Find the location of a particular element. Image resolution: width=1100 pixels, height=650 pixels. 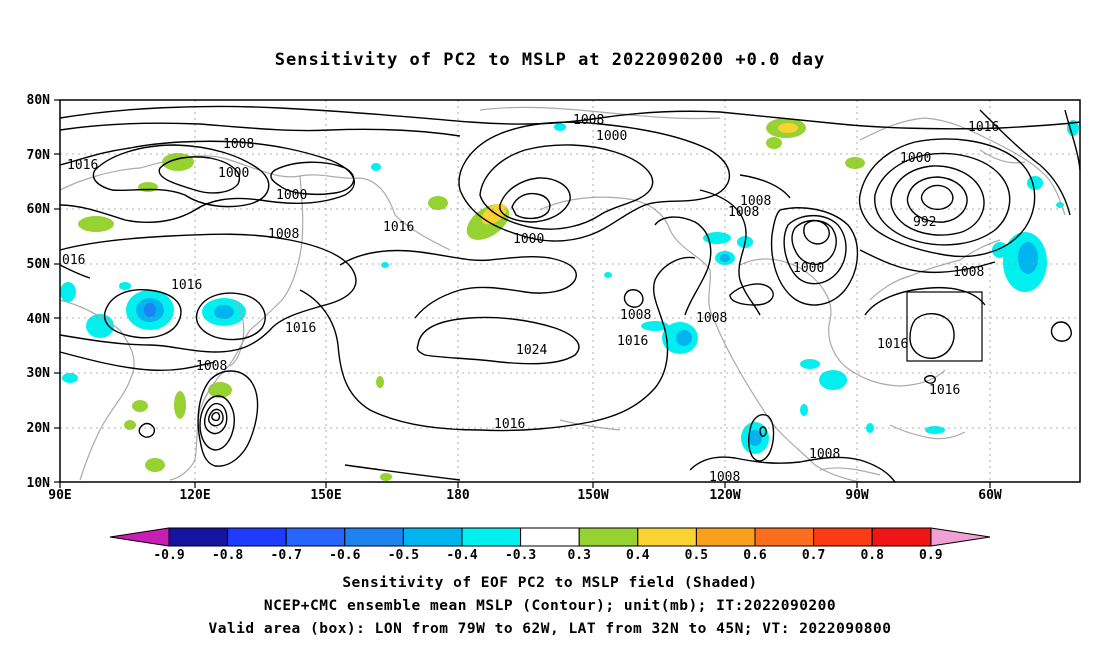

lat-label: 40N is located at coordinates (39, 319).